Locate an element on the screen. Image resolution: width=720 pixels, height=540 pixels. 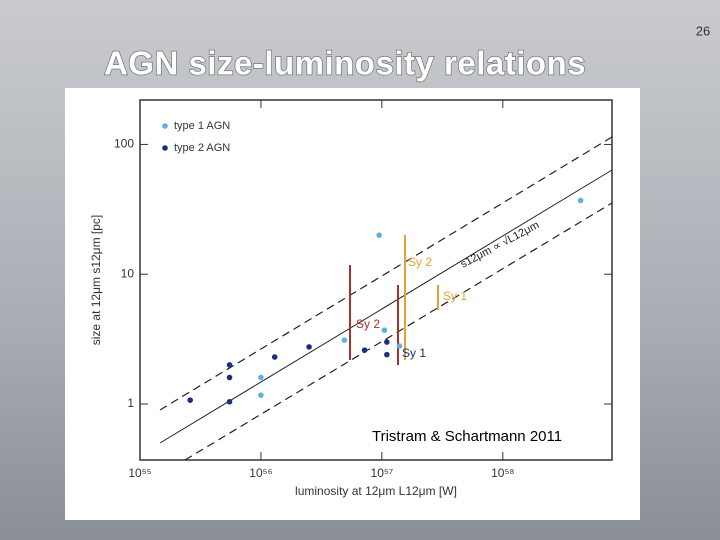
source-note: Tristram & Schartmann 2011 is located at coordinates (467, 436).